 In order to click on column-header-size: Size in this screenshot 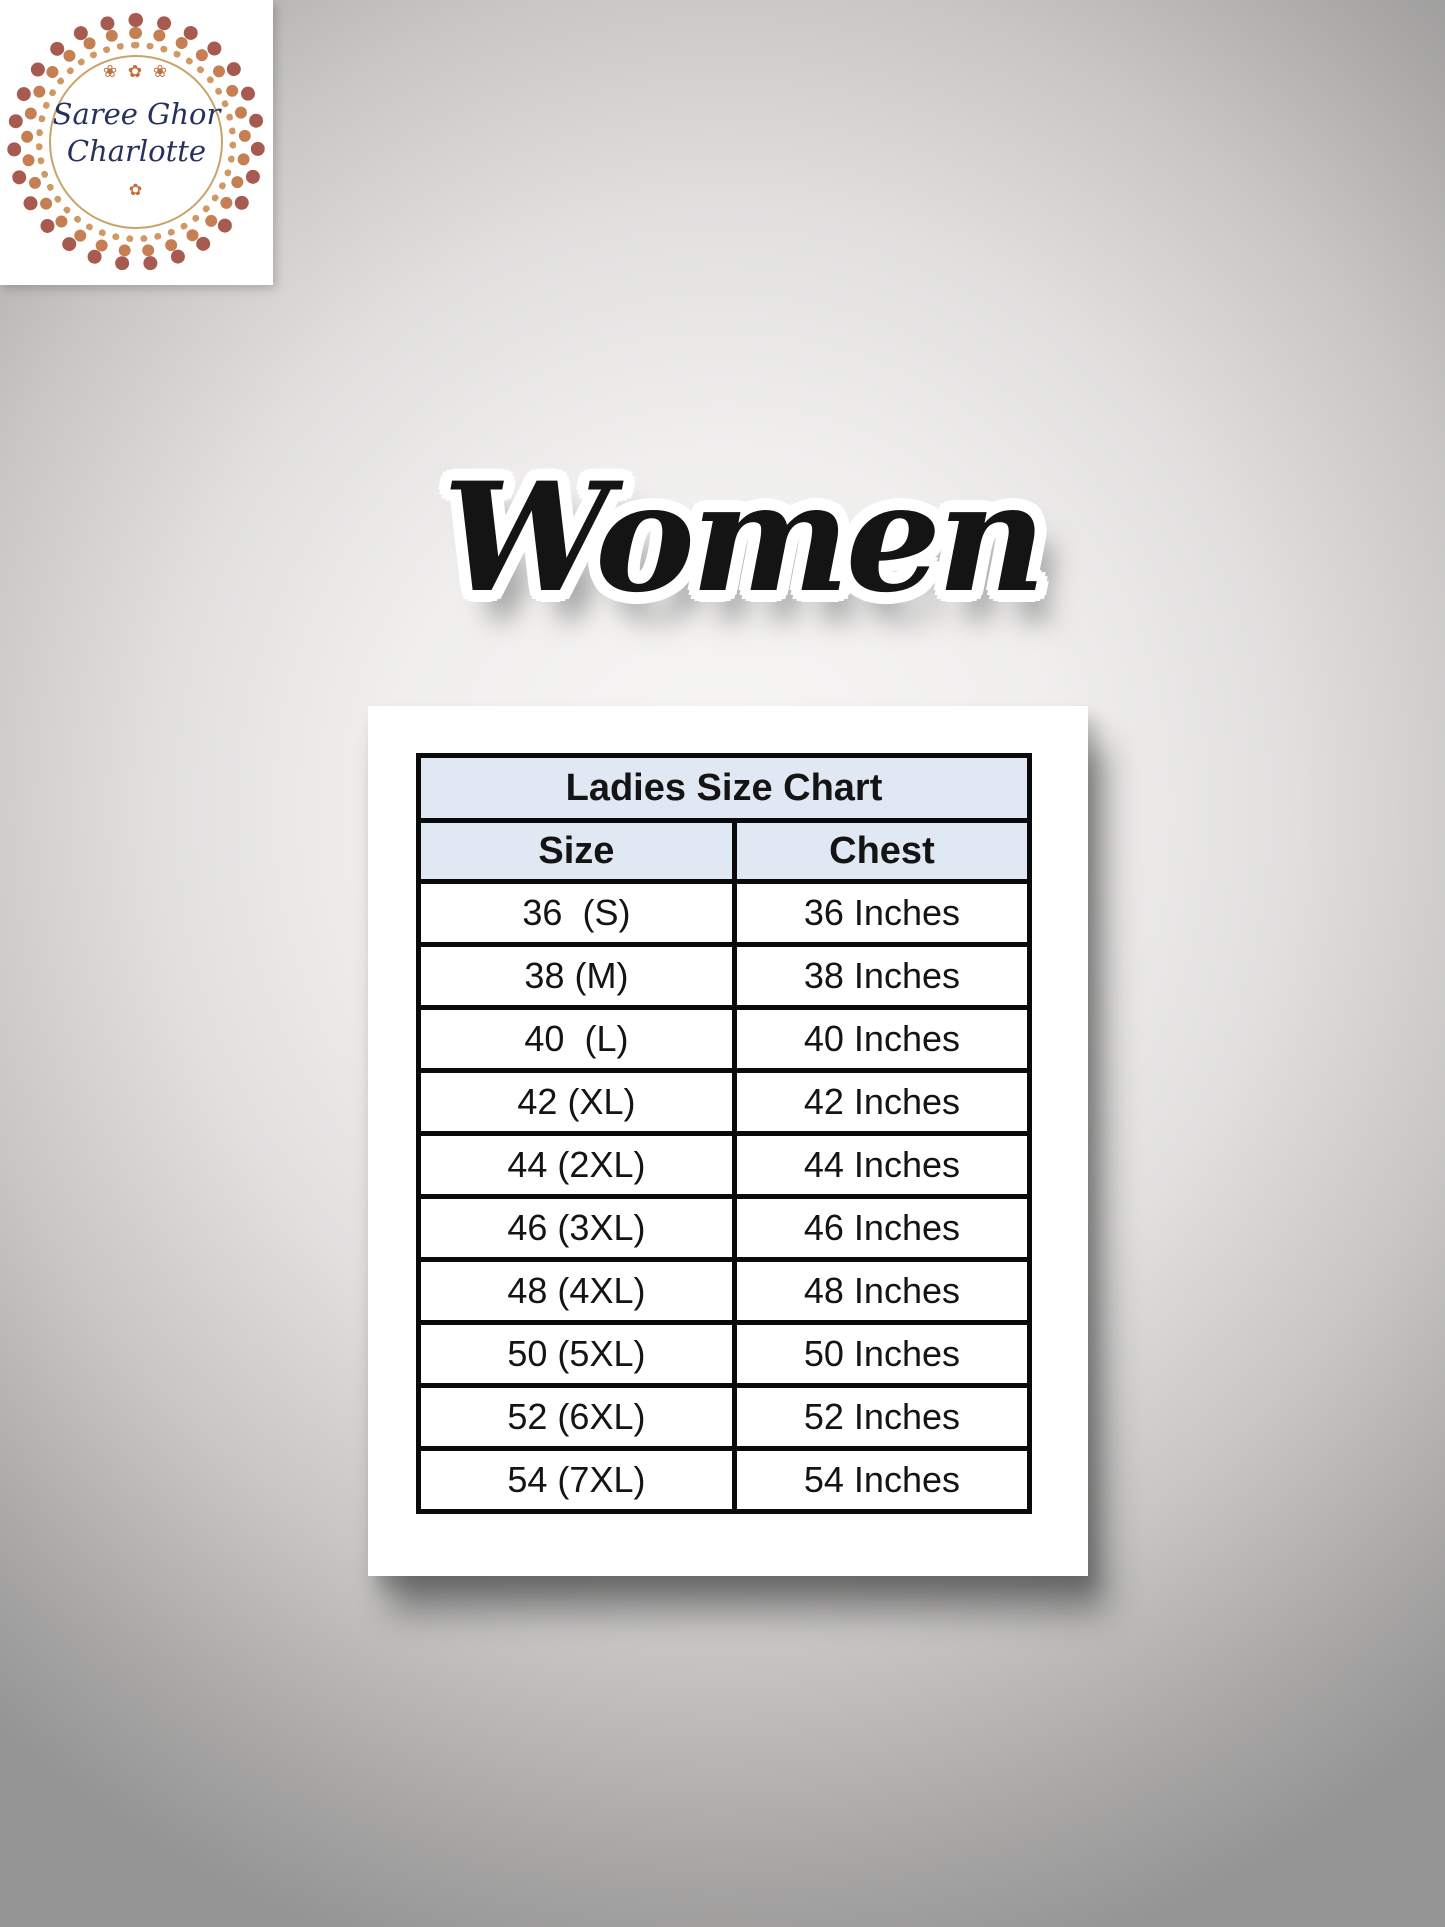, I will do `click(576, 851)`.